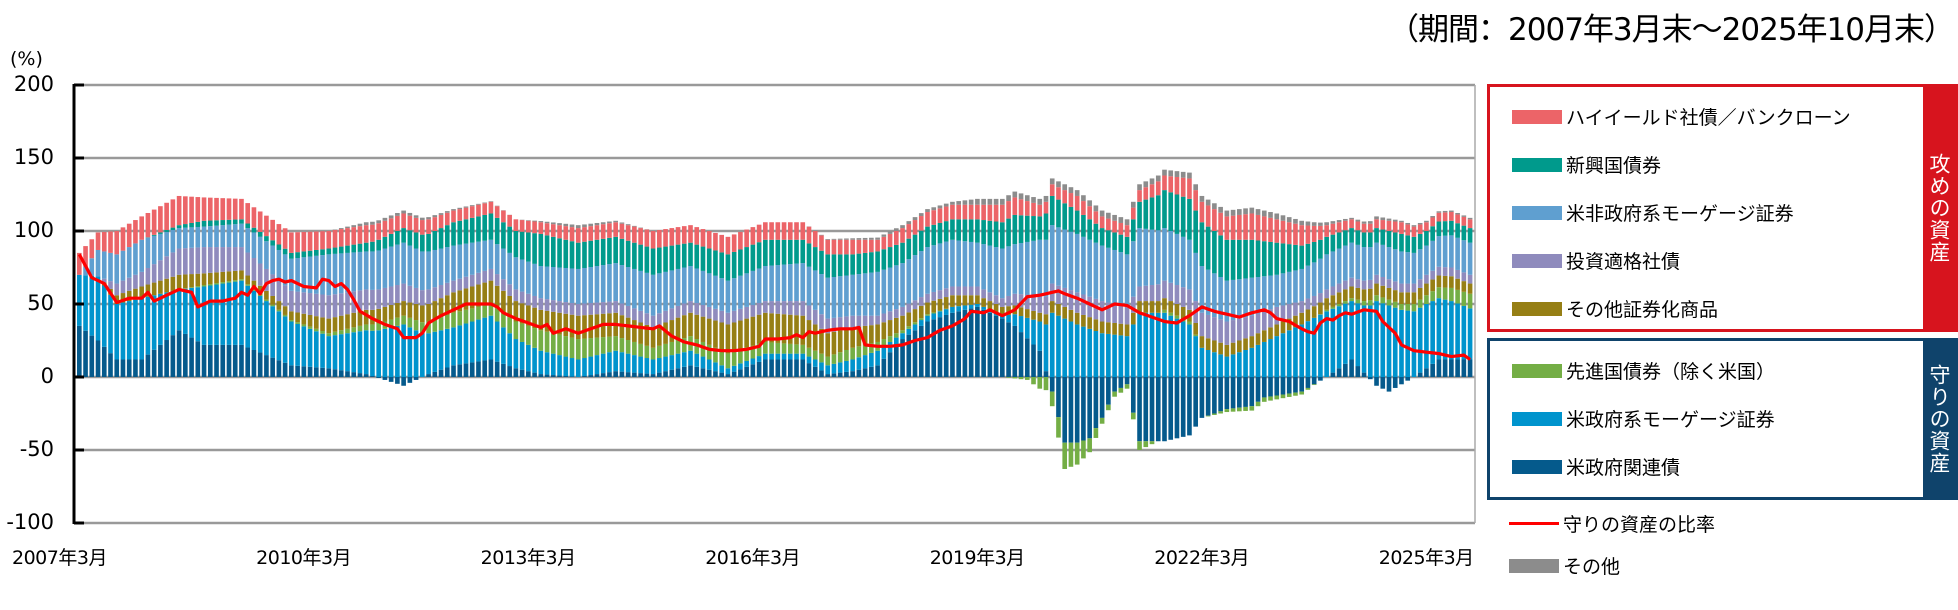 This screenshot has height=610, width=1958. I want to click on legend-label: 新興国債券, so click(1614, 166).